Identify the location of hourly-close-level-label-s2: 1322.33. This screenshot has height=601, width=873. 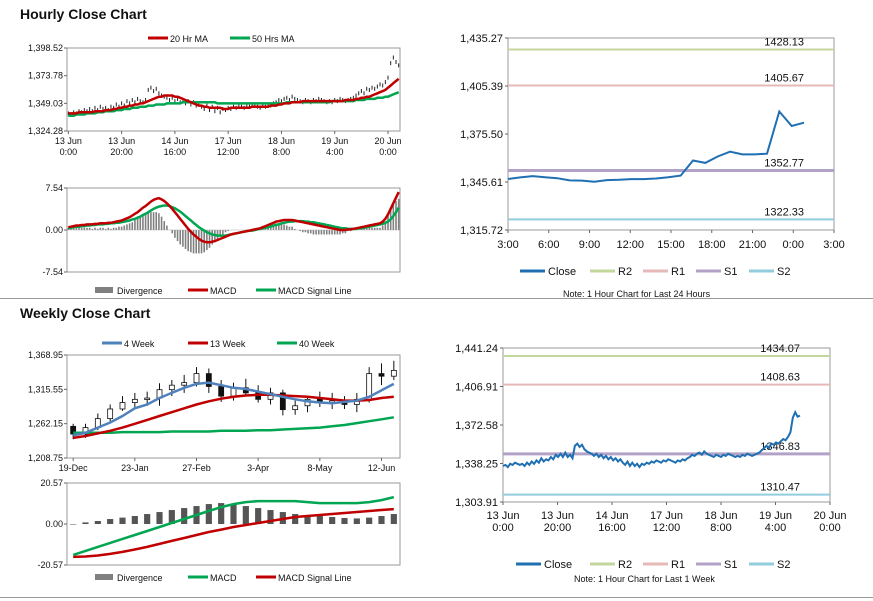
(784, 212).